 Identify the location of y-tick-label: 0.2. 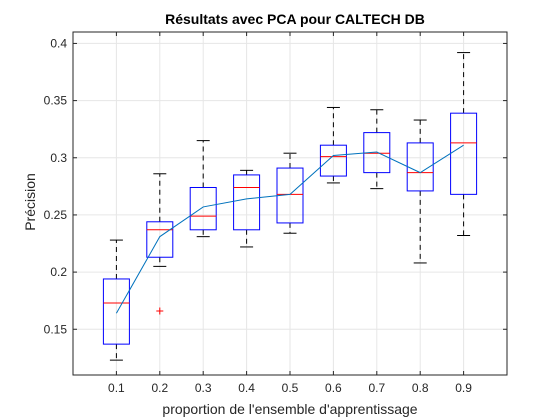
(58, 272).